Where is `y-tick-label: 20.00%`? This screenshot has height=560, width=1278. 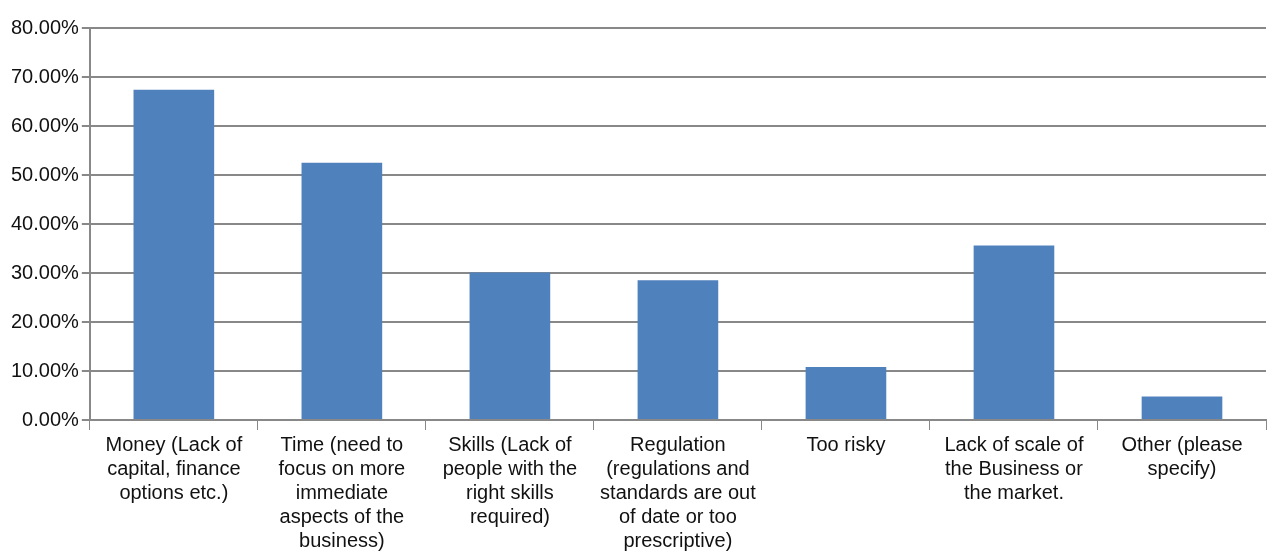
y-tick-label: 20.00% is located at coordinates (45, 320).